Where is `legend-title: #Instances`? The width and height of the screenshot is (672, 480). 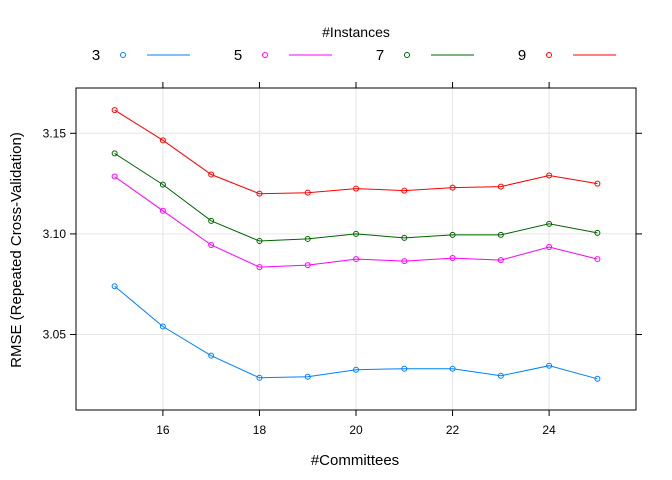 legend-title: #Instances is located at coordinates (356, 32).